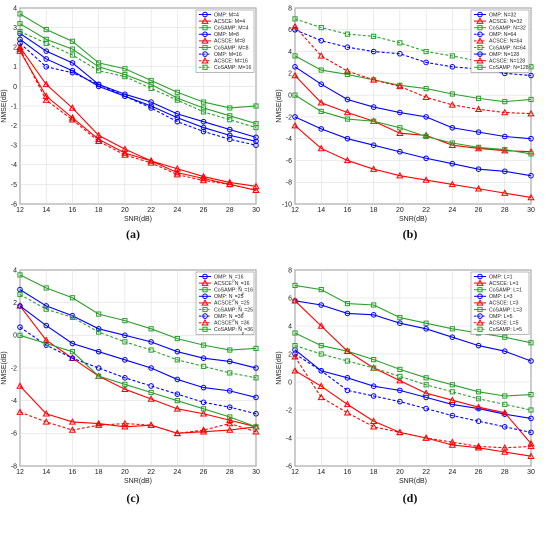 The height and width of the screenshot is (542, 550). Describe the element at coordinates (290, 96) in the screenshot. I see `y-tick-label: 0` at that location.